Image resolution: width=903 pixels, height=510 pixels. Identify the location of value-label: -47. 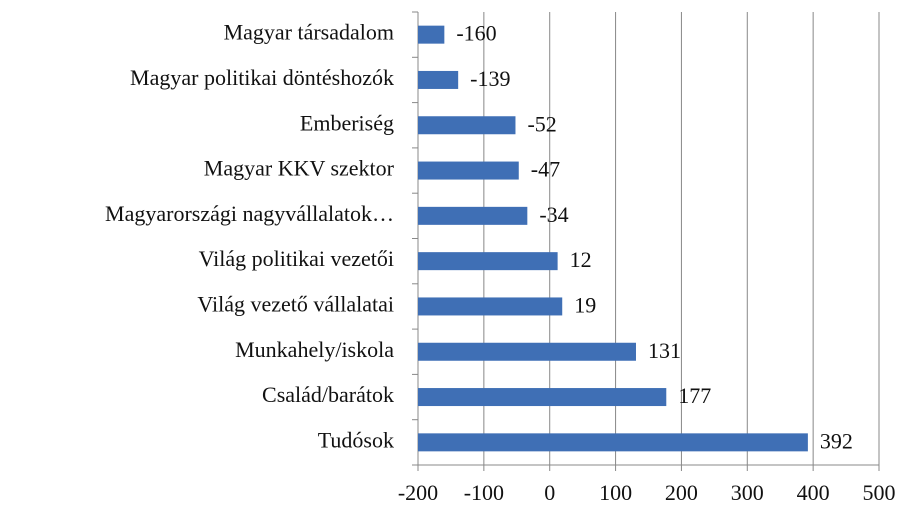
(545, 169).